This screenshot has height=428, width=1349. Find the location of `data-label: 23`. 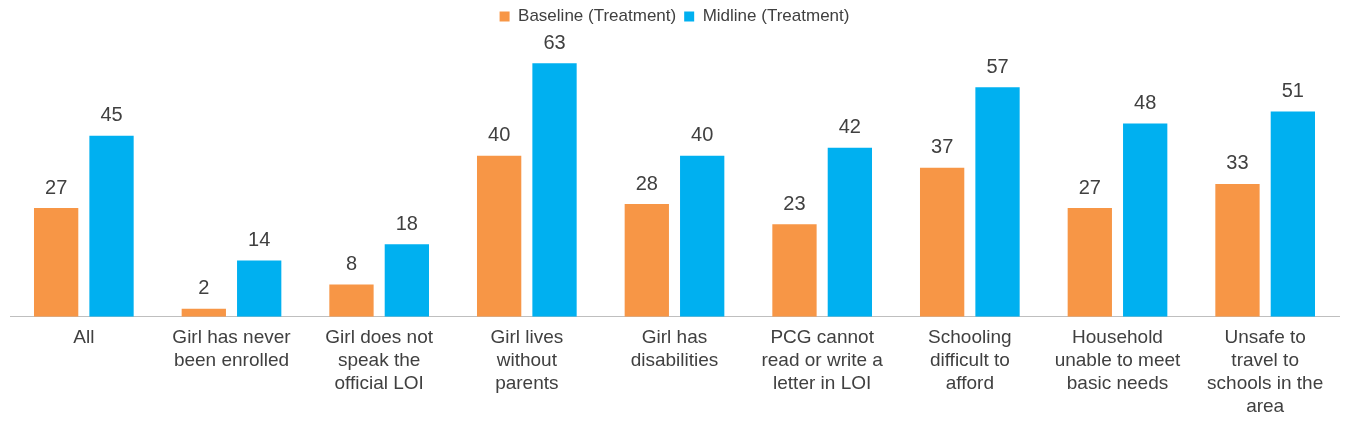

data-label: 23 is located at coordinates (794, 202).